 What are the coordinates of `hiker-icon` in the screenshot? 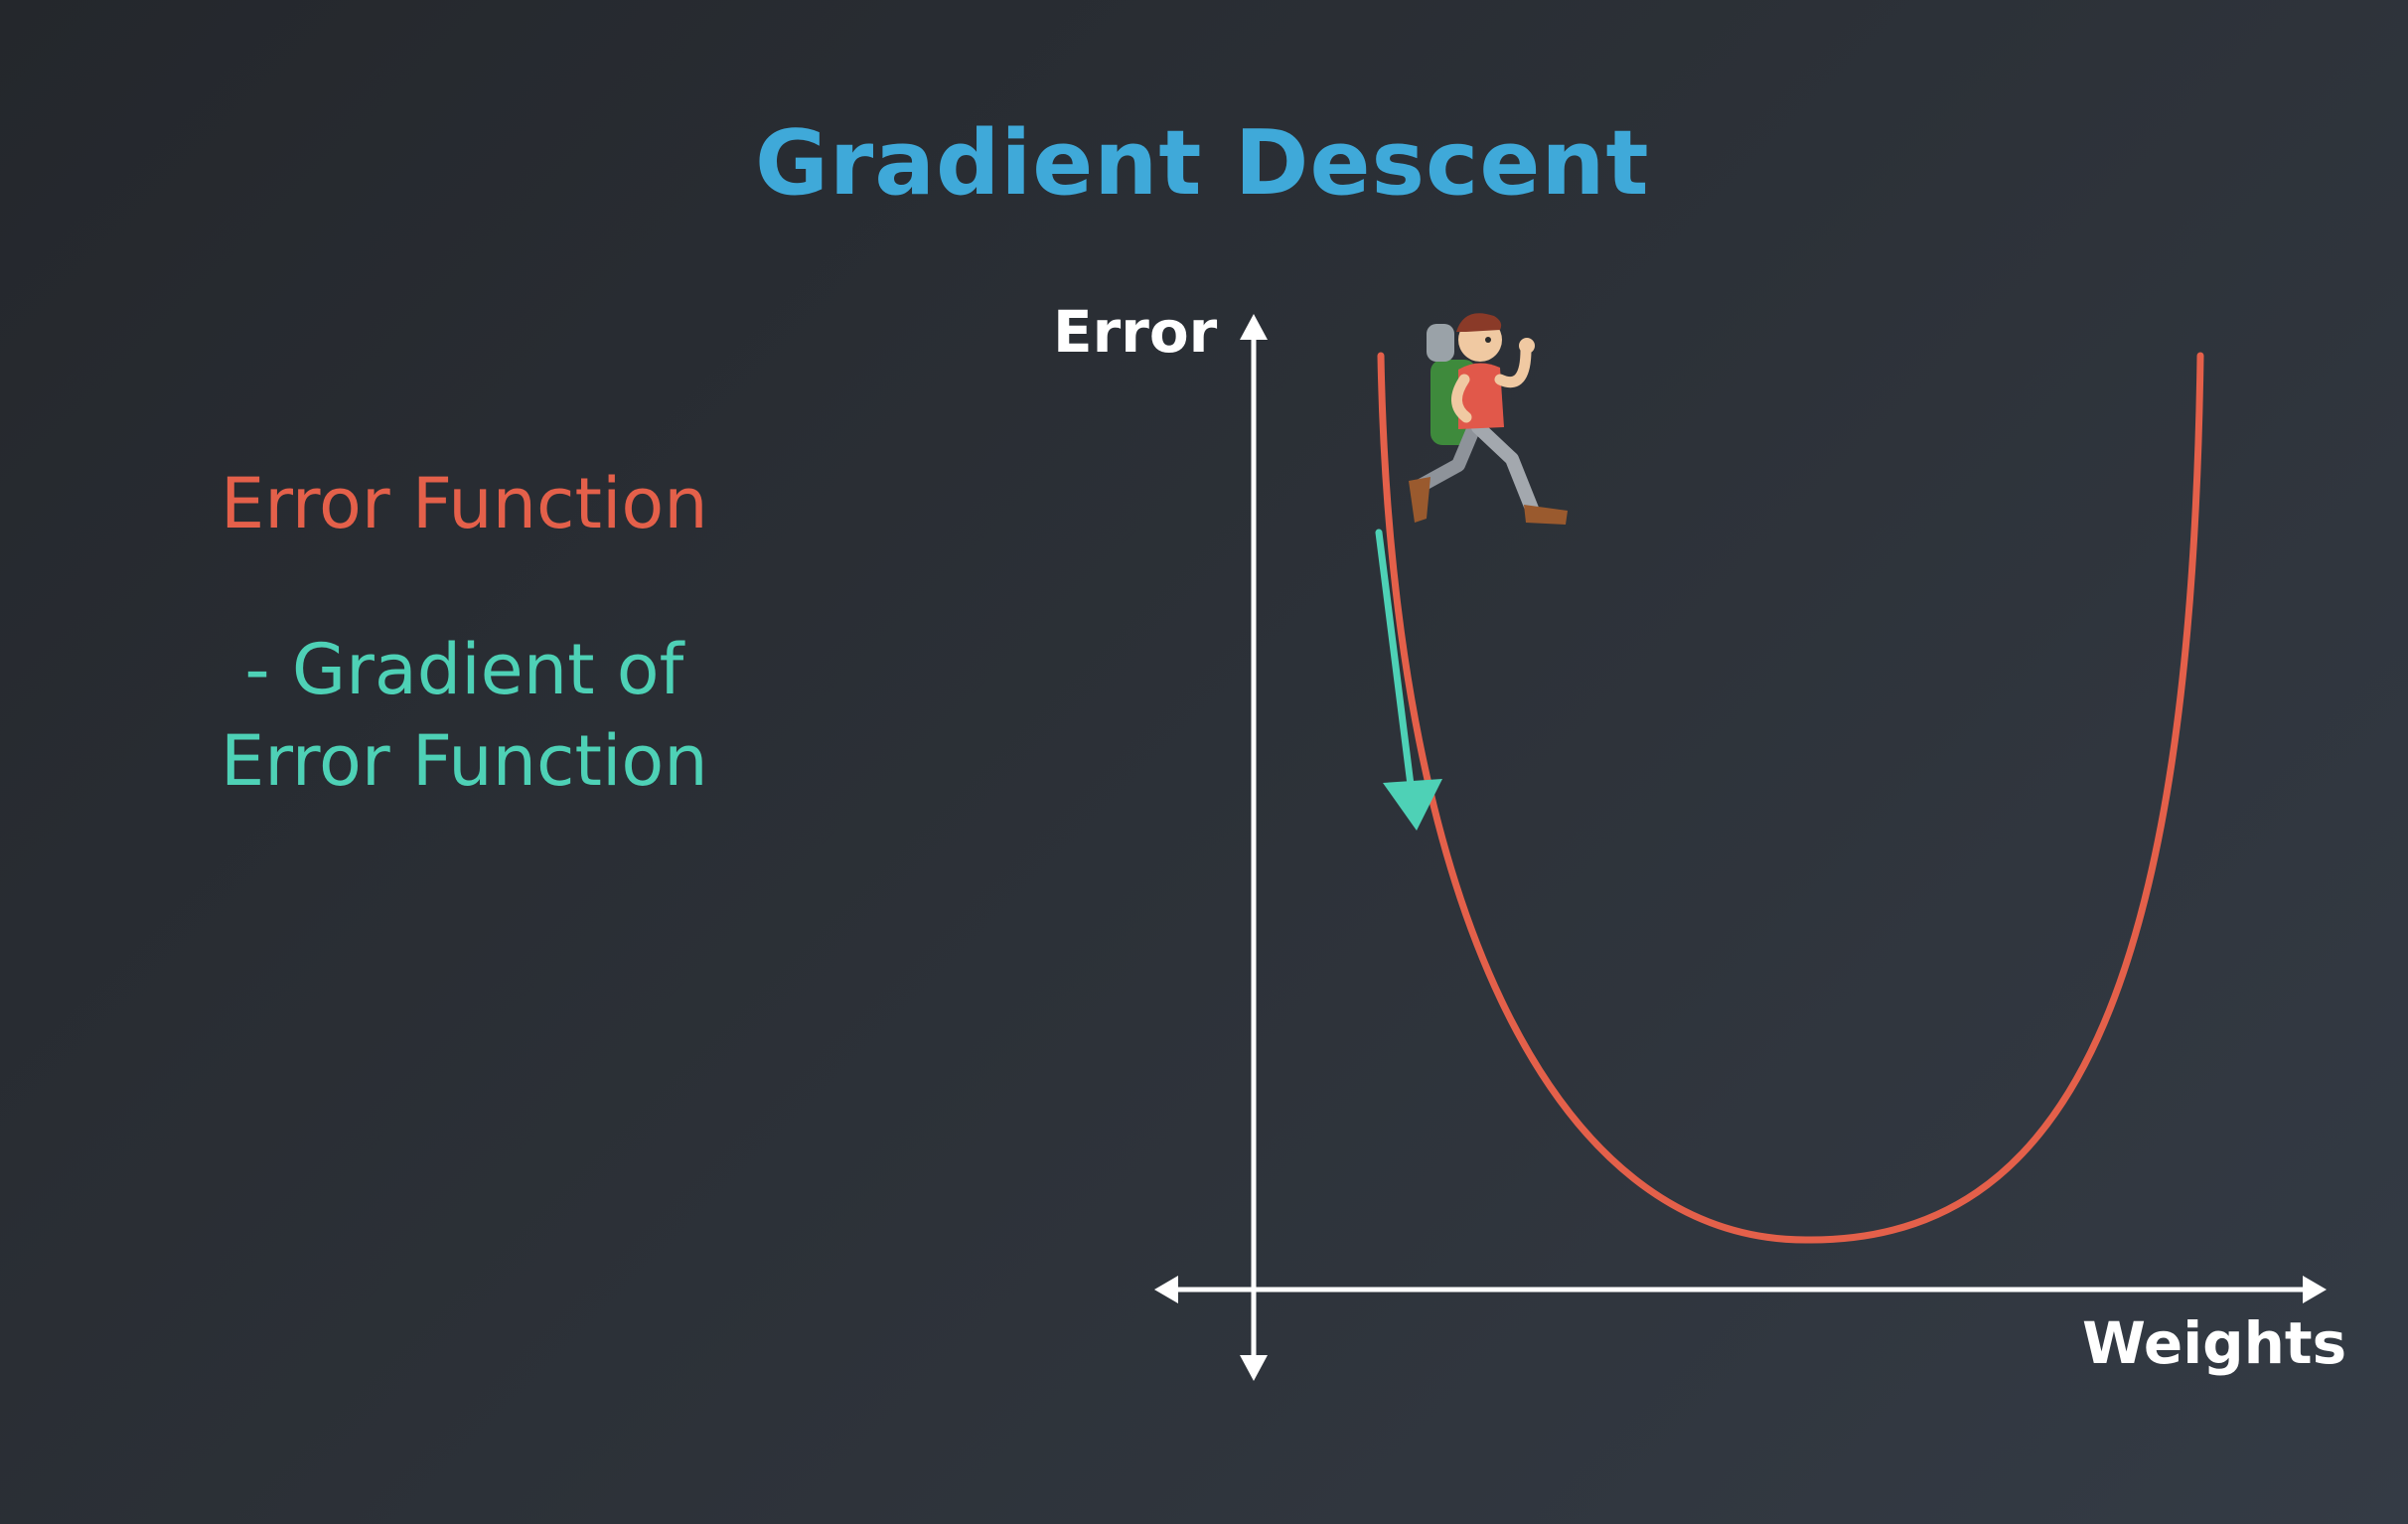 It's located at (1488, 419).